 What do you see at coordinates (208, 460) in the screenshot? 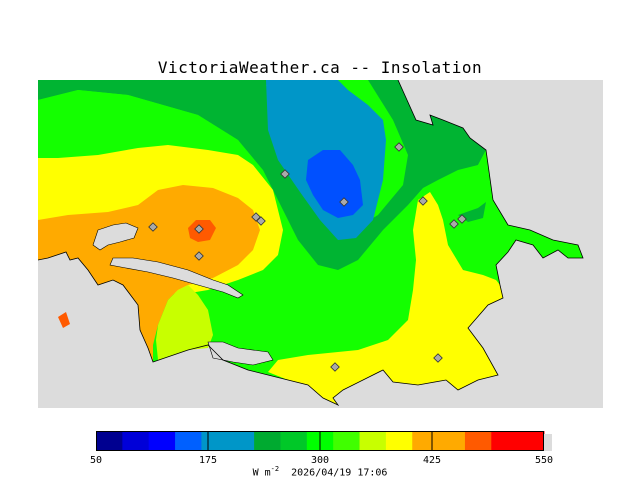
I see `scale-tick-175: 175` at bounding box center [208, 460].